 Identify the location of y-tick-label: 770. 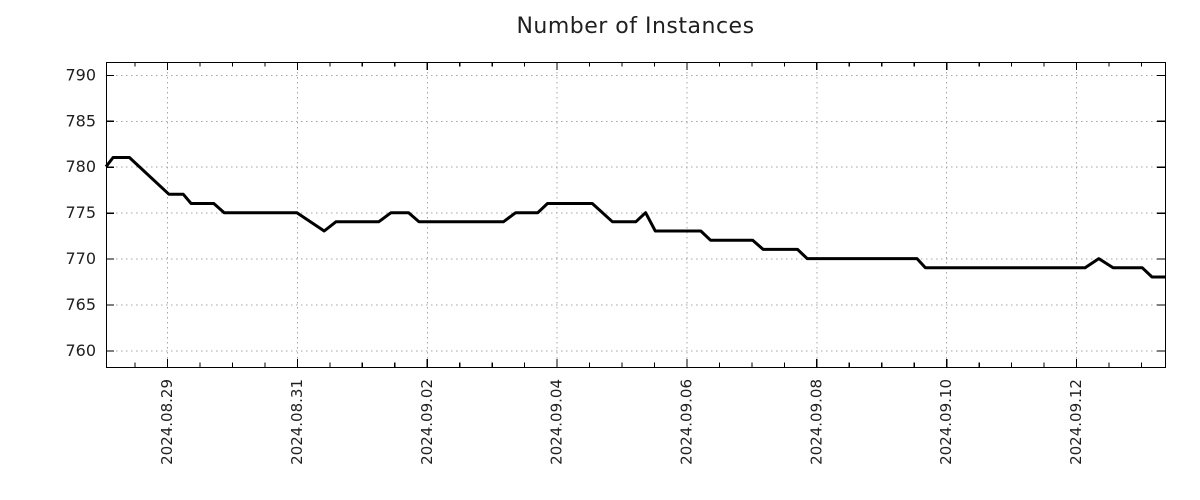
(80, 258).